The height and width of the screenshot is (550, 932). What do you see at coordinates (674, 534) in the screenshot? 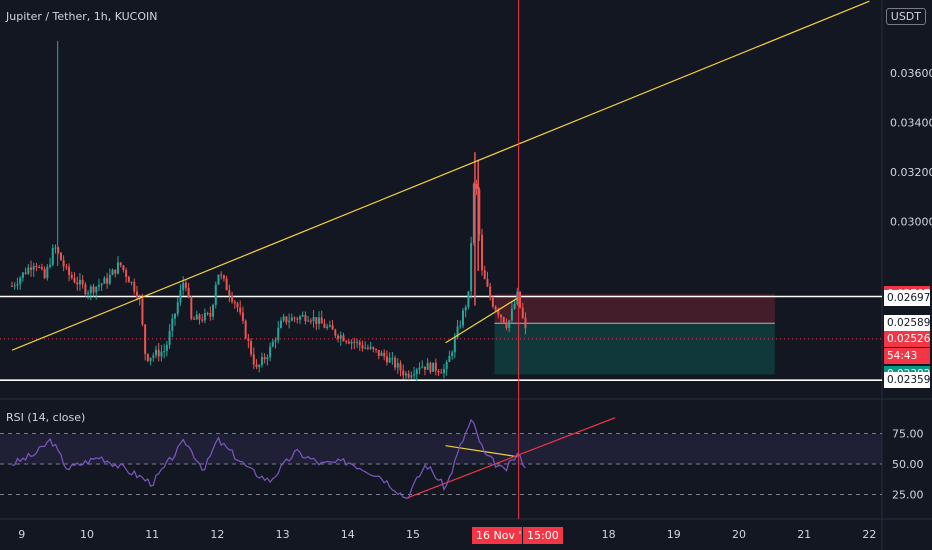
I see `time-axis-tick: 19` at bounding box center [674, 534].